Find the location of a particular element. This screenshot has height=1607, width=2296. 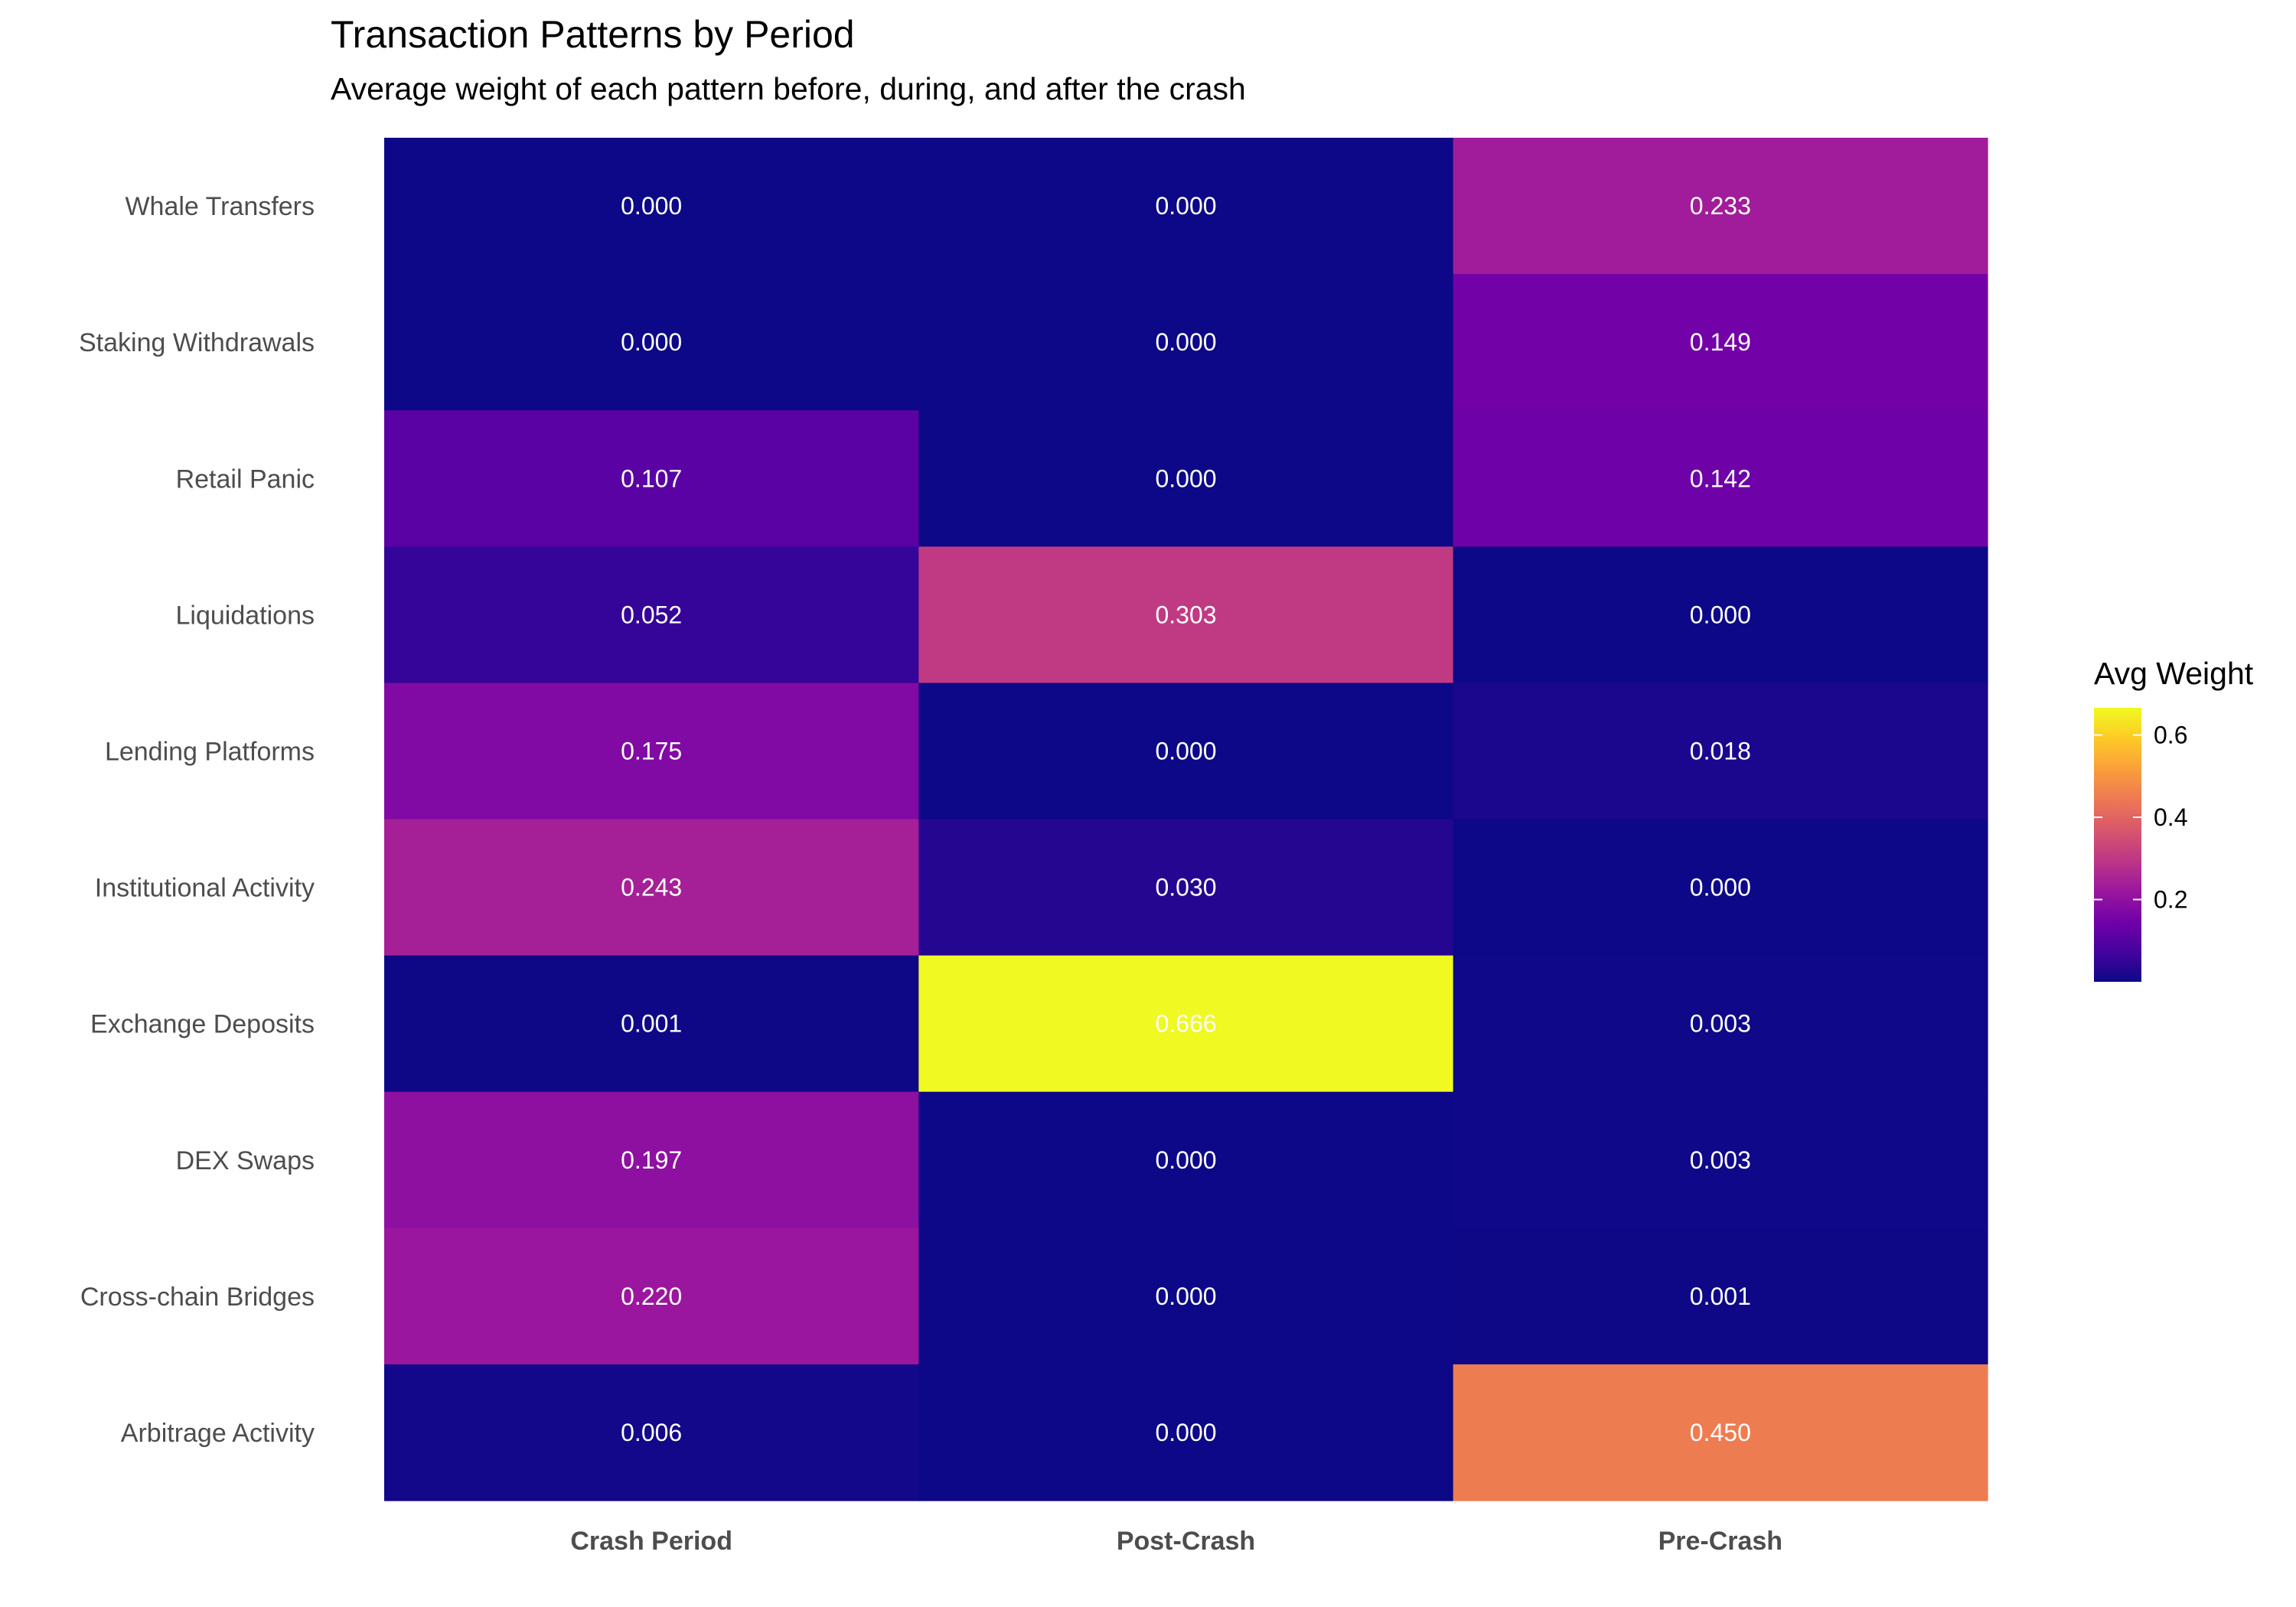

y-tick-label: Staking Withdrawals is located at coordinates (197, 342).